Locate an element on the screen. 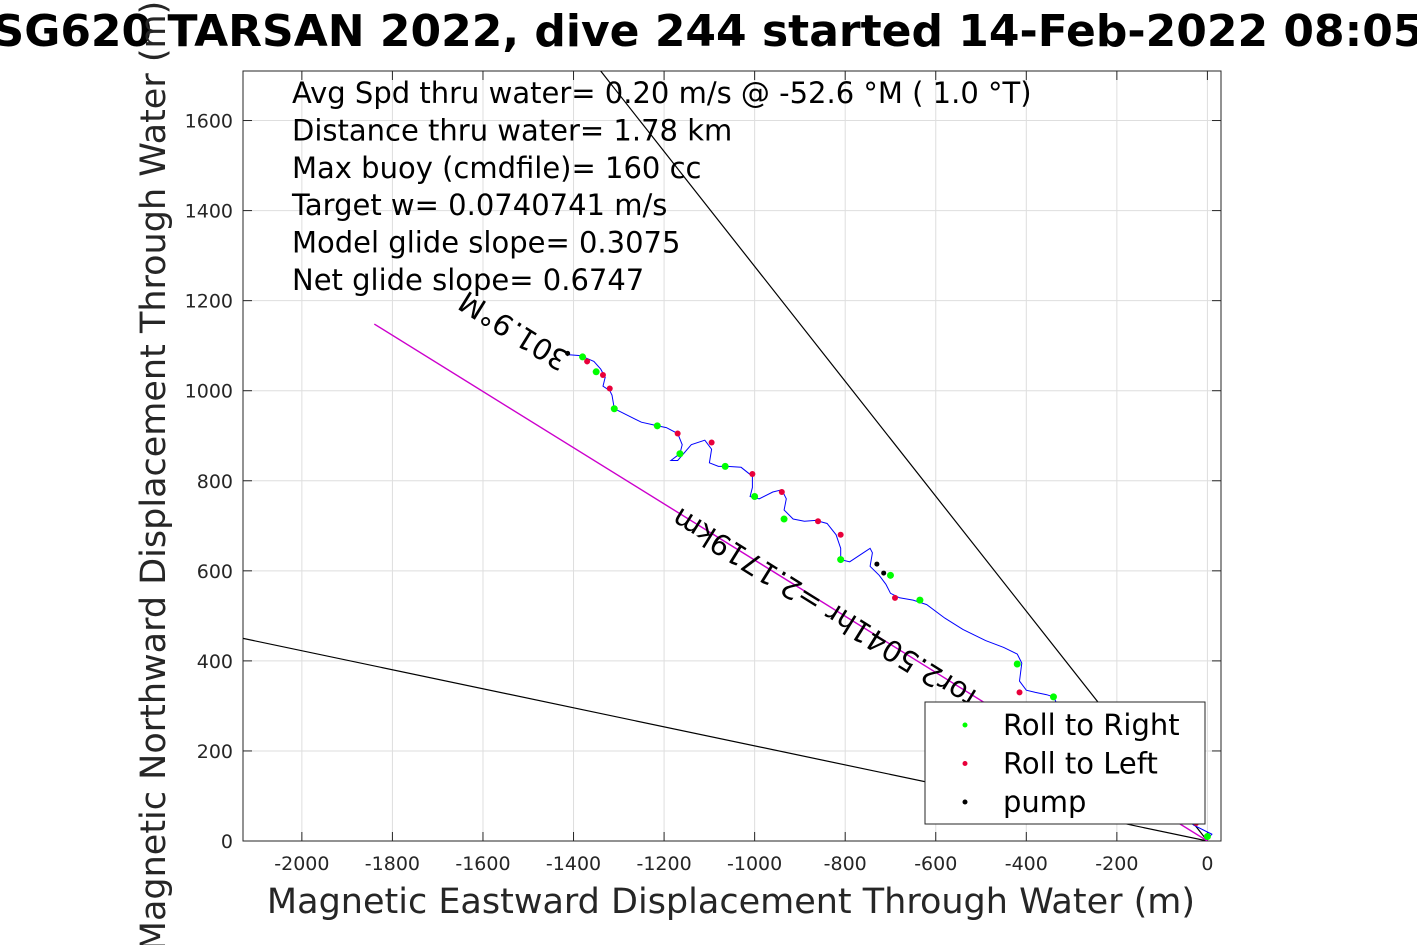  x-tick-label: -200 is located at coordinates (1116, 864).